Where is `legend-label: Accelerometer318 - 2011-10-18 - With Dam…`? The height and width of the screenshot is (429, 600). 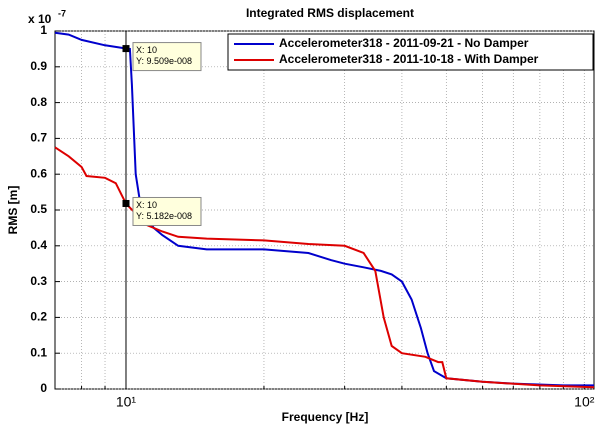 legend-label: Accelerometer318 - 2011-10-18 - With Dam… is located at coordinates (409, 59).